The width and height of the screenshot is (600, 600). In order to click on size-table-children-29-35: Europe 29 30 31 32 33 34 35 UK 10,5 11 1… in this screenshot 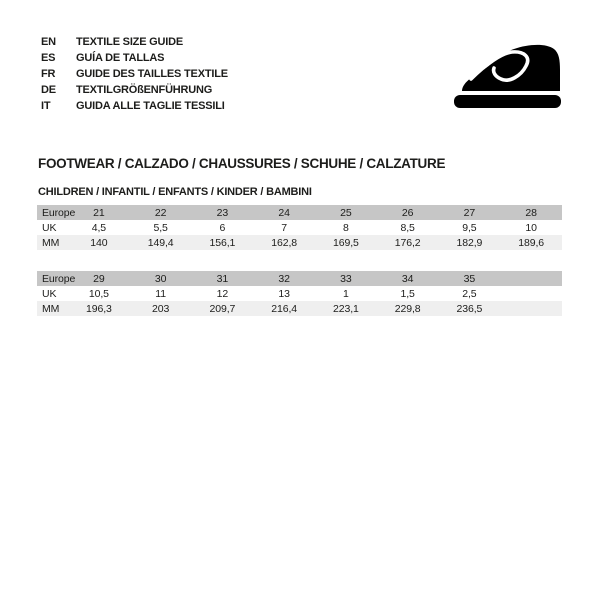, I will do `click(299, 293)`.